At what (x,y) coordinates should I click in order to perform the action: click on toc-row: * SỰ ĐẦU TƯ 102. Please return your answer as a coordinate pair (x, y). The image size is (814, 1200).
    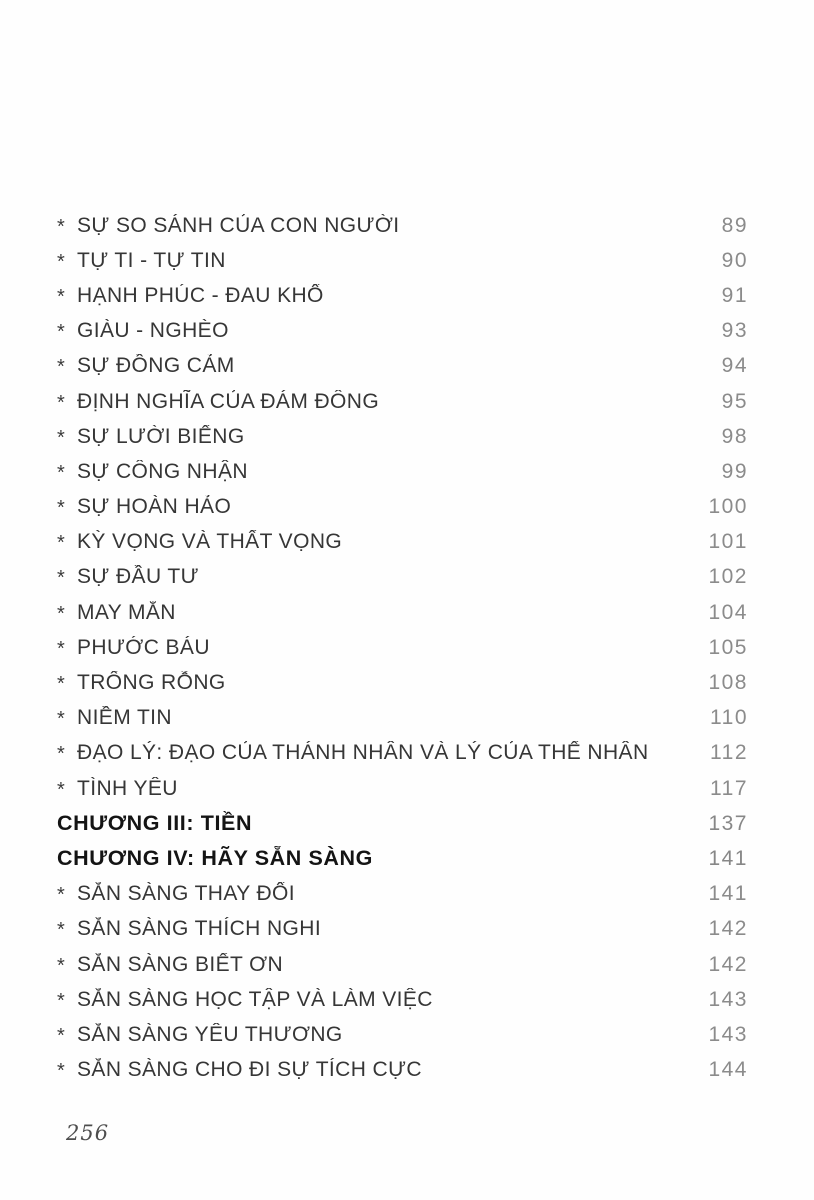
    Looking at the image, I should click on (402, 577).